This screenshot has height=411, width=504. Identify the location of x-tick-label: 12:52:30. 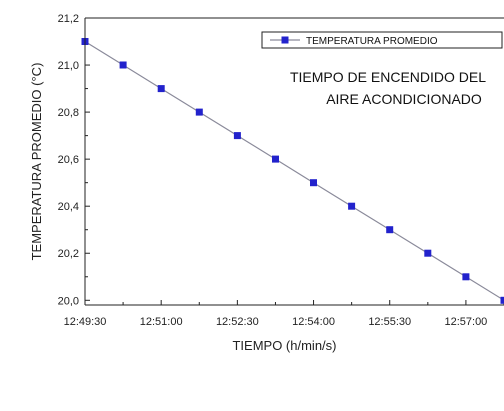
(237, 322).